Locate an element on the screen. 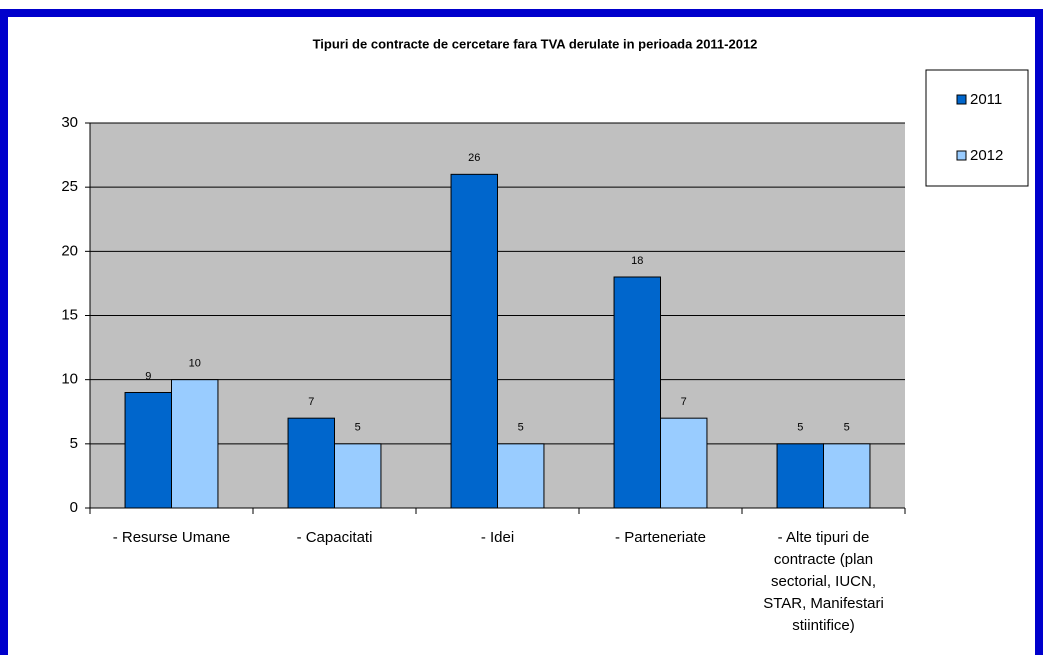  value-label: 18 is located at coordinates (637, 261).